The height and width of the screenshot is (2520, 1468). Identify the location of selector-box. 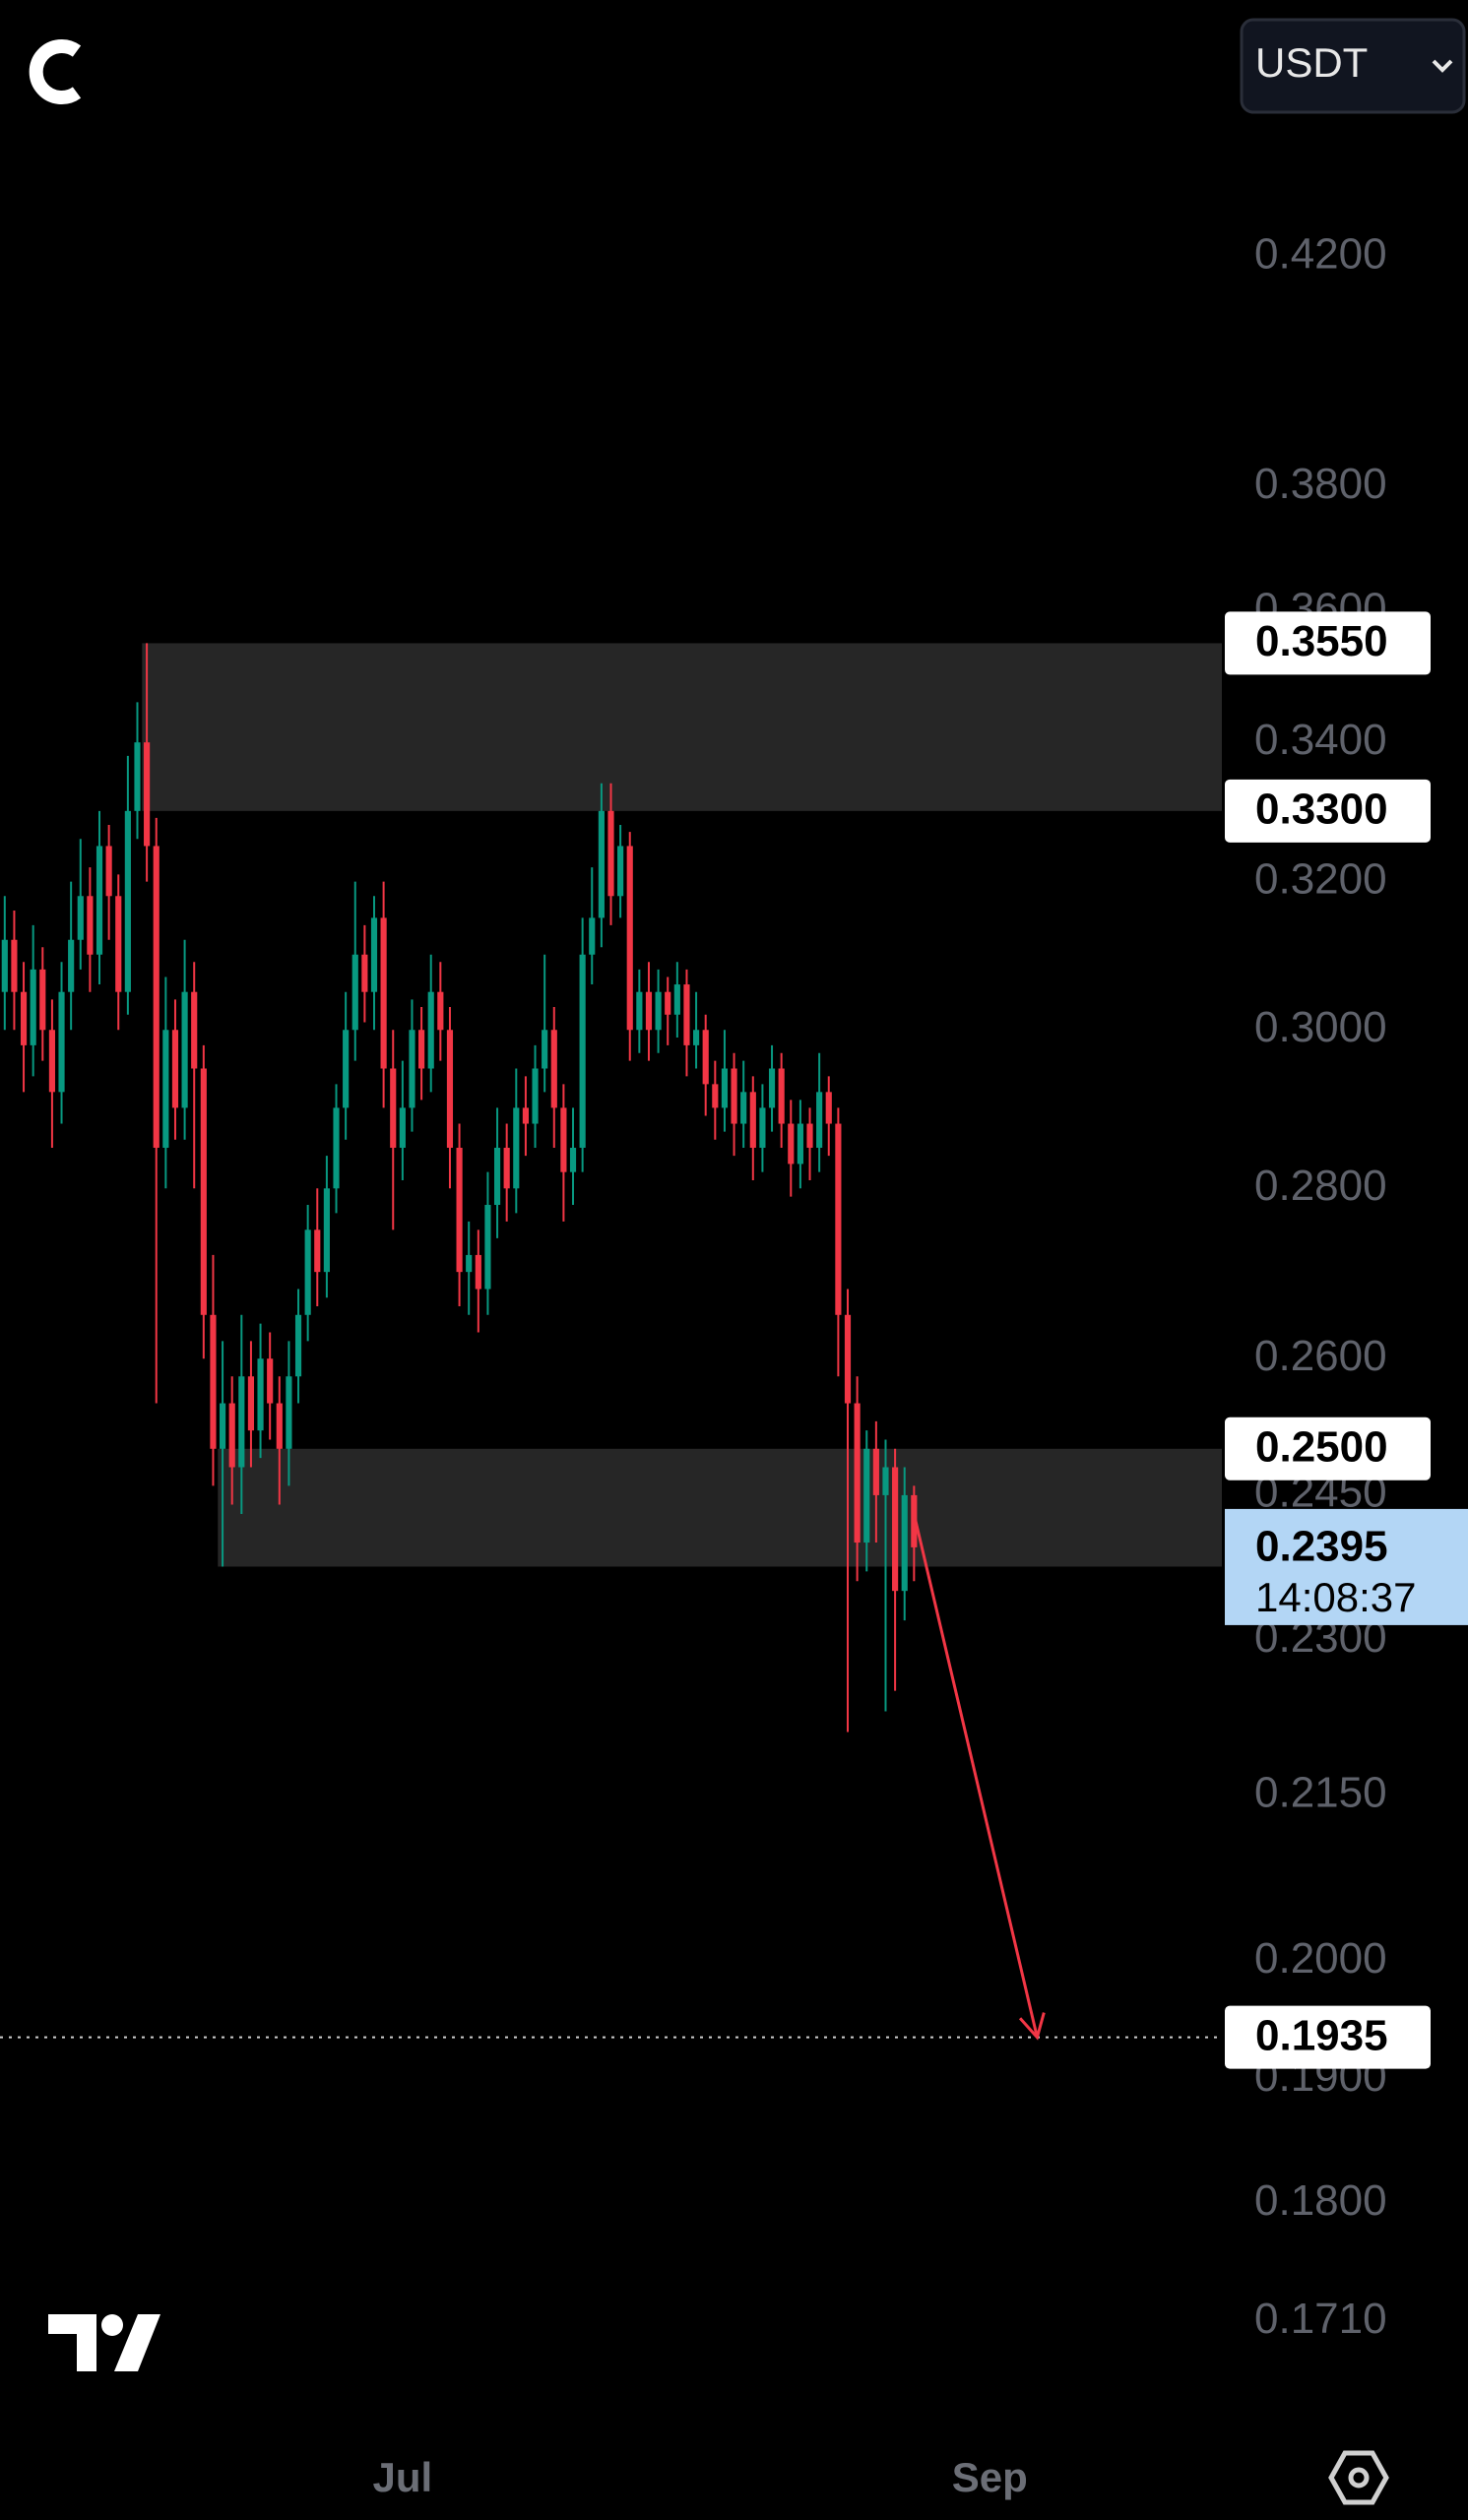
(1353, 66).